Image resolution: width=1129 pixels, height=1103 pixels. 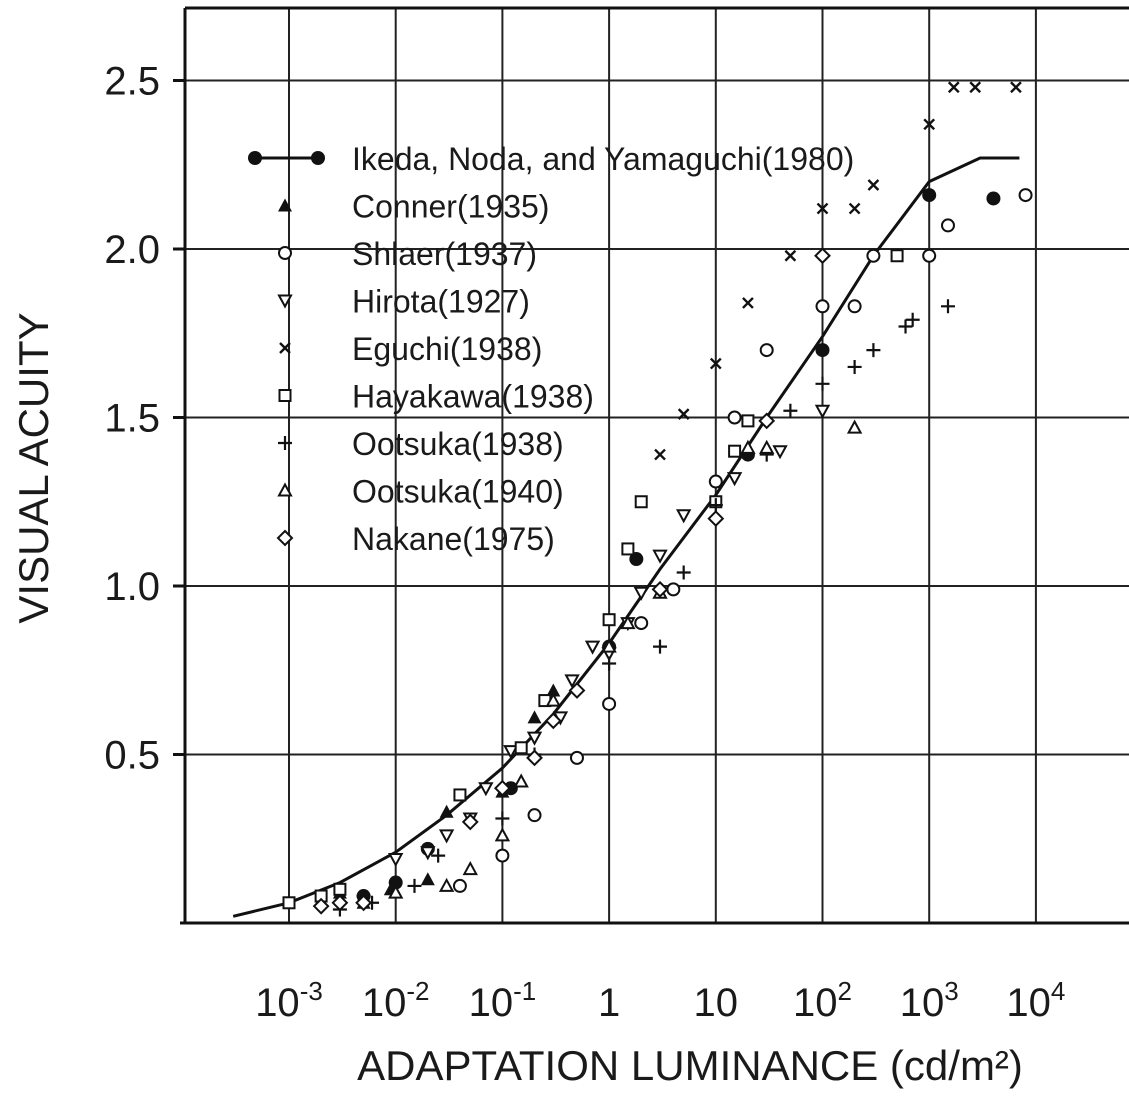 I want to click on x-tick-label: 10³, so click(x=929, y=1000).